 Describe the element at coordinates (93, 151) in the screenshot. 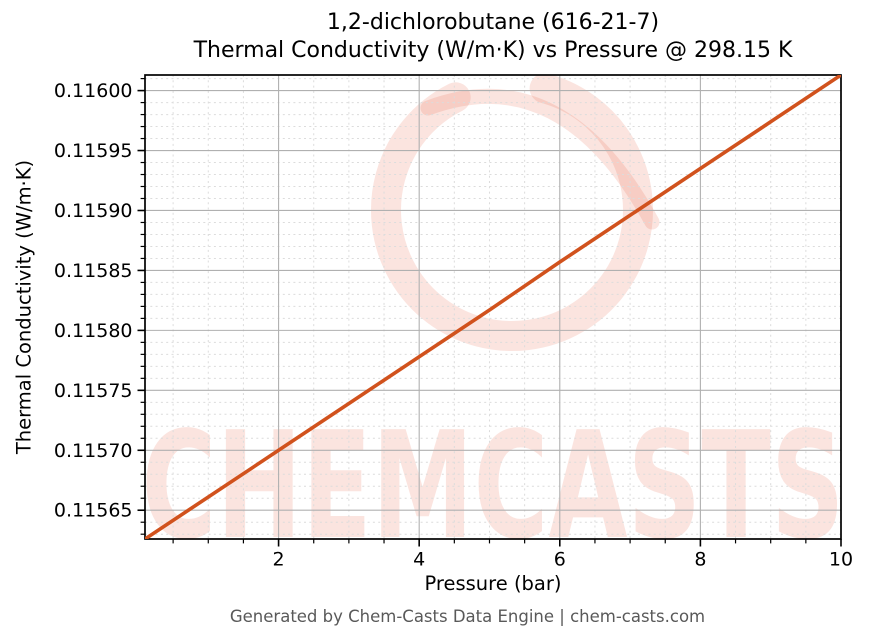

I see `y-tick-label: 0.11595` at that location.